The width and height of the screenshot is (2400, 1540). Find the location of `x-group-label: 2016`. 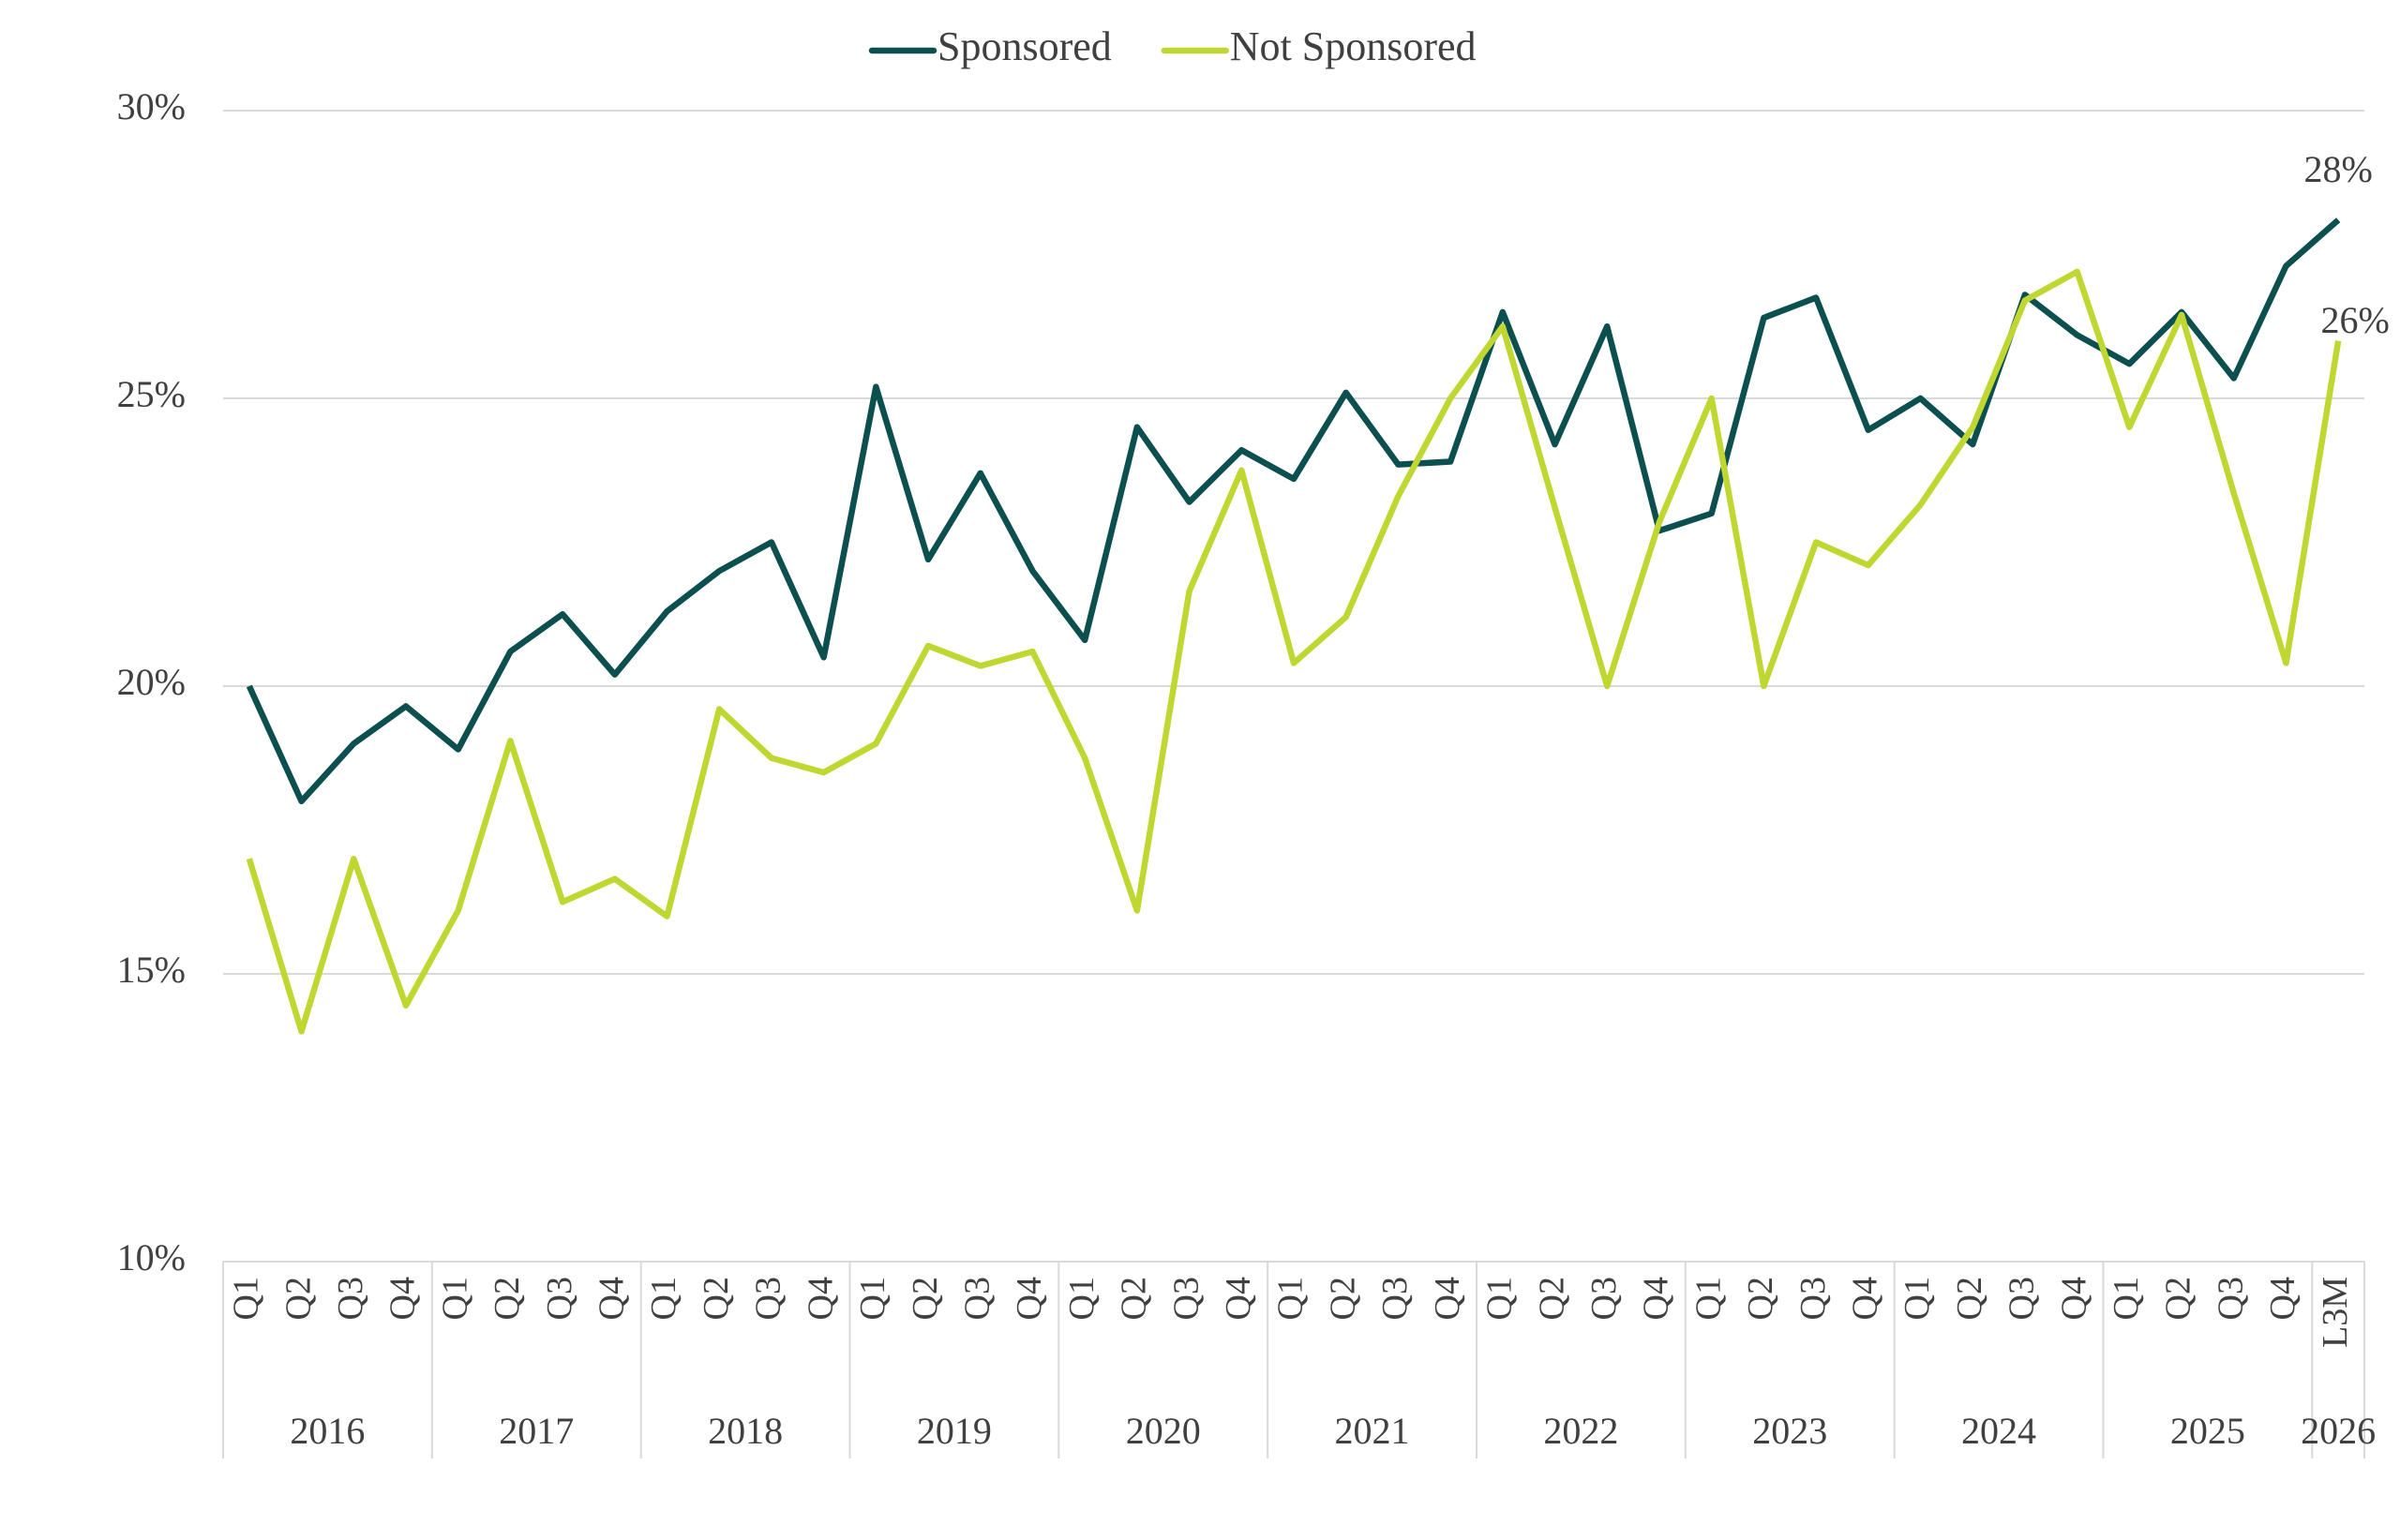

x-group-label: 2016 is located at coordinates (327, 1431).